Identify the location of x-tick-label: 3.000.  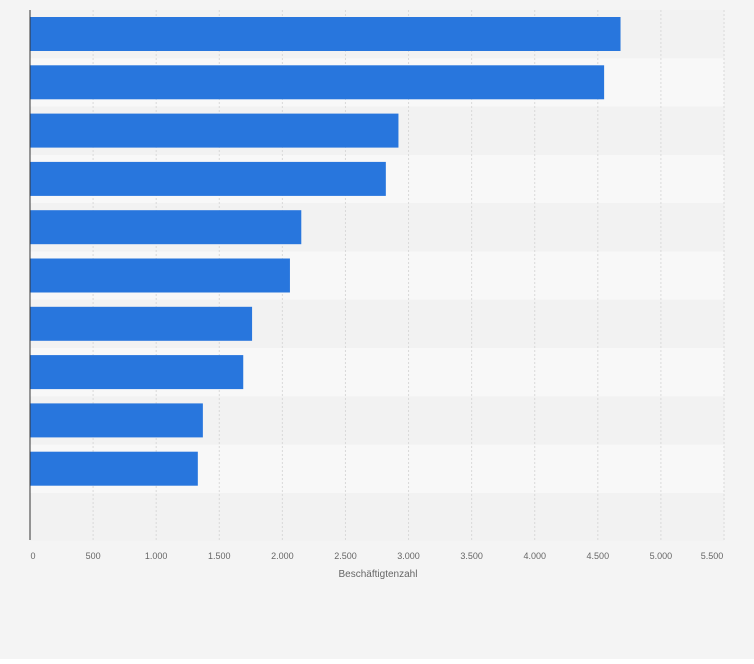
(408, 556).